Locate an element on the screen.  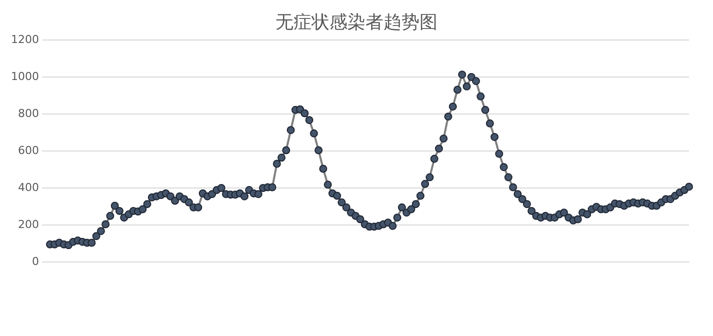
y-tick-label: 1200 is located at coordinates (24, 39).